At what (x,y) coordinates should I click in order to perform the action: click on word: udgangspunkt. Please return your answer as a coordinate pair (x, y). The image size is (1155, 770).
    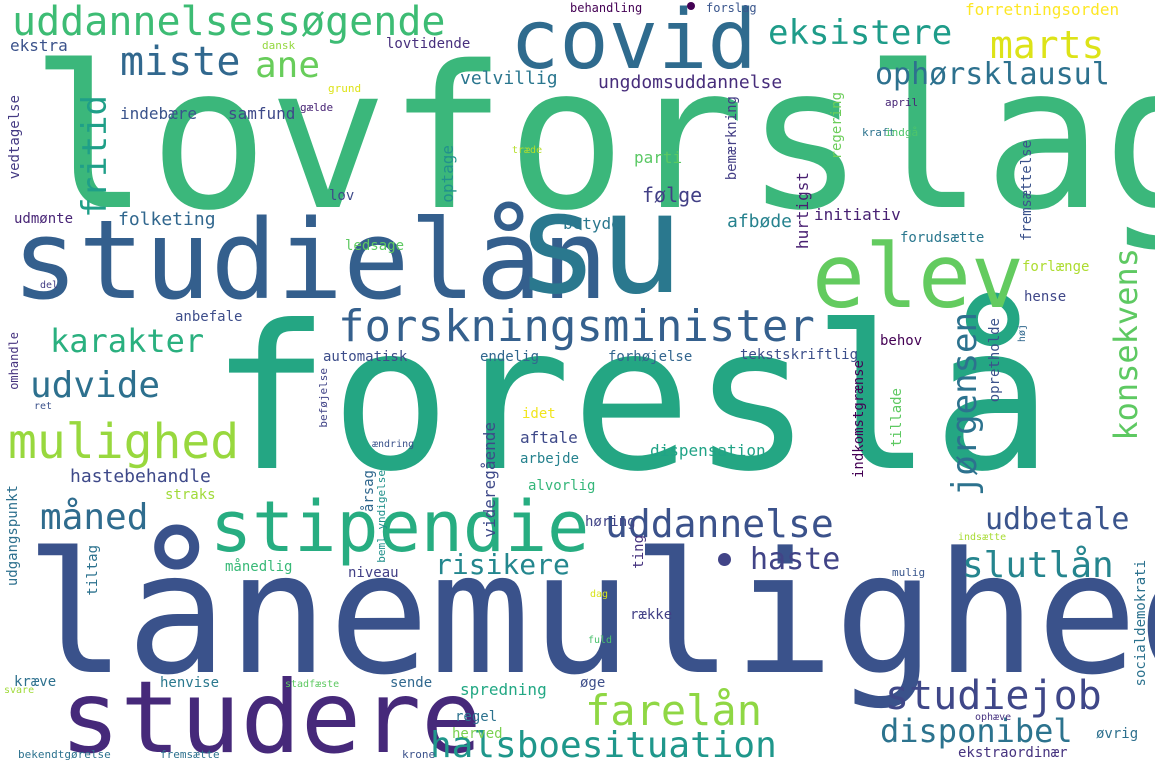
    Looking at the image, I should click on (13, 536).